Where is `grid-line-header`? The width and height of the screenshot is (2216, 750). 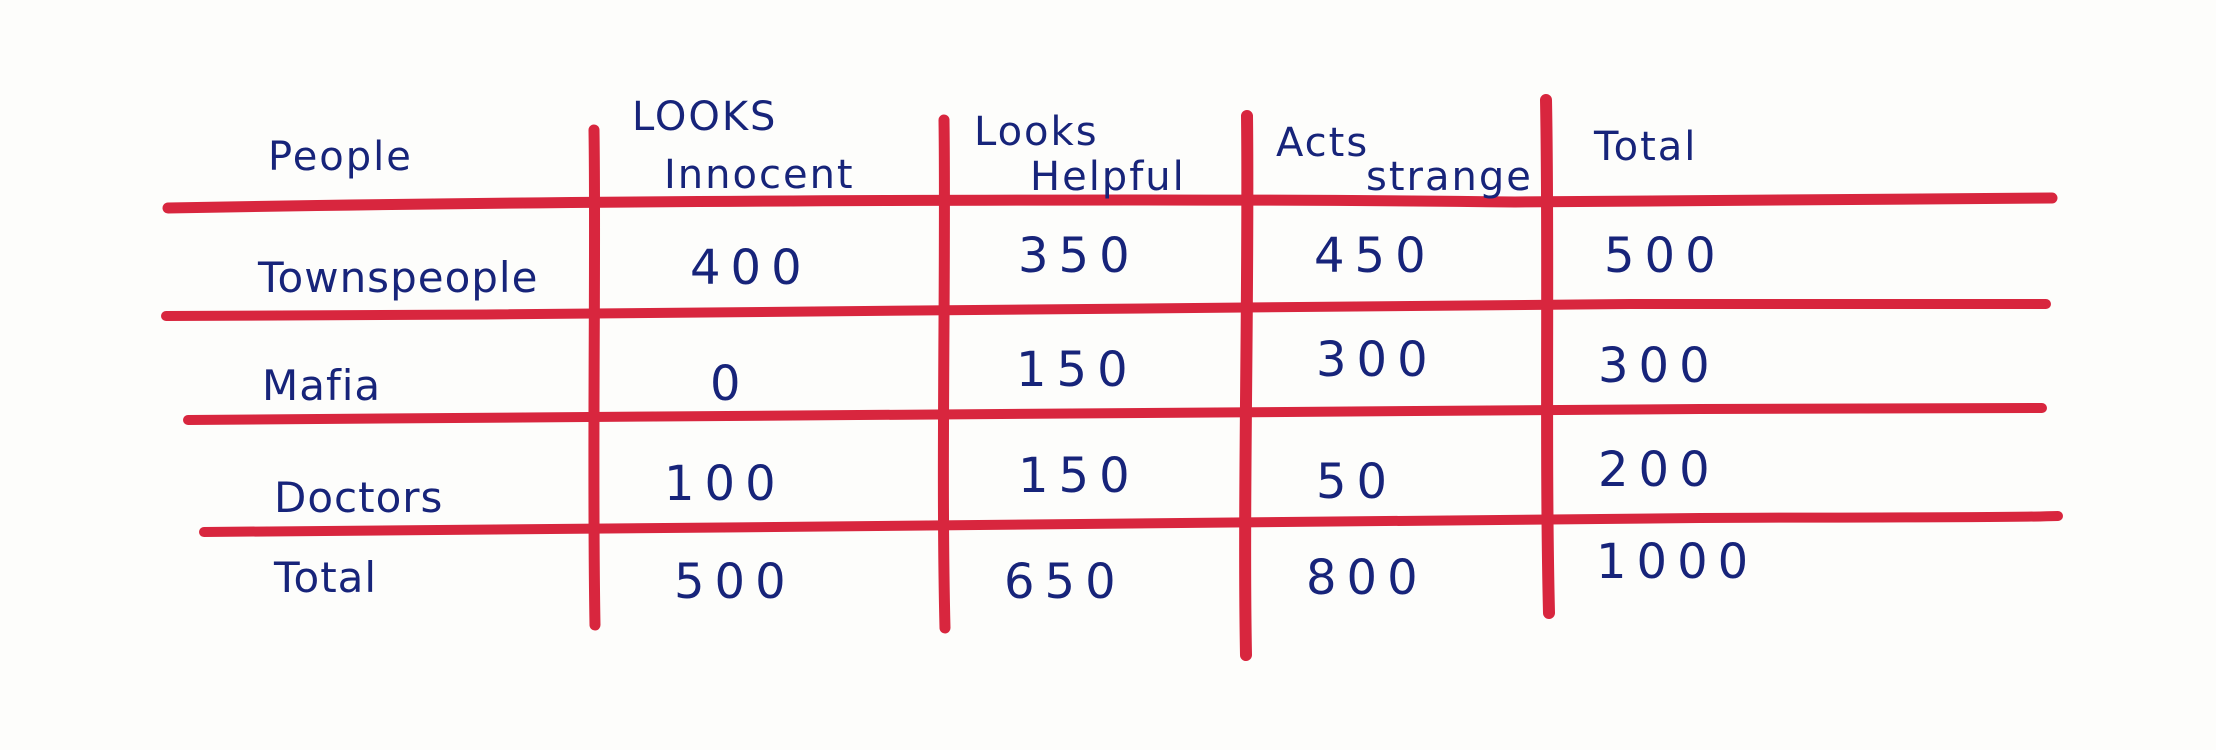 grid-line-header is located at coordinates (1110, 203).